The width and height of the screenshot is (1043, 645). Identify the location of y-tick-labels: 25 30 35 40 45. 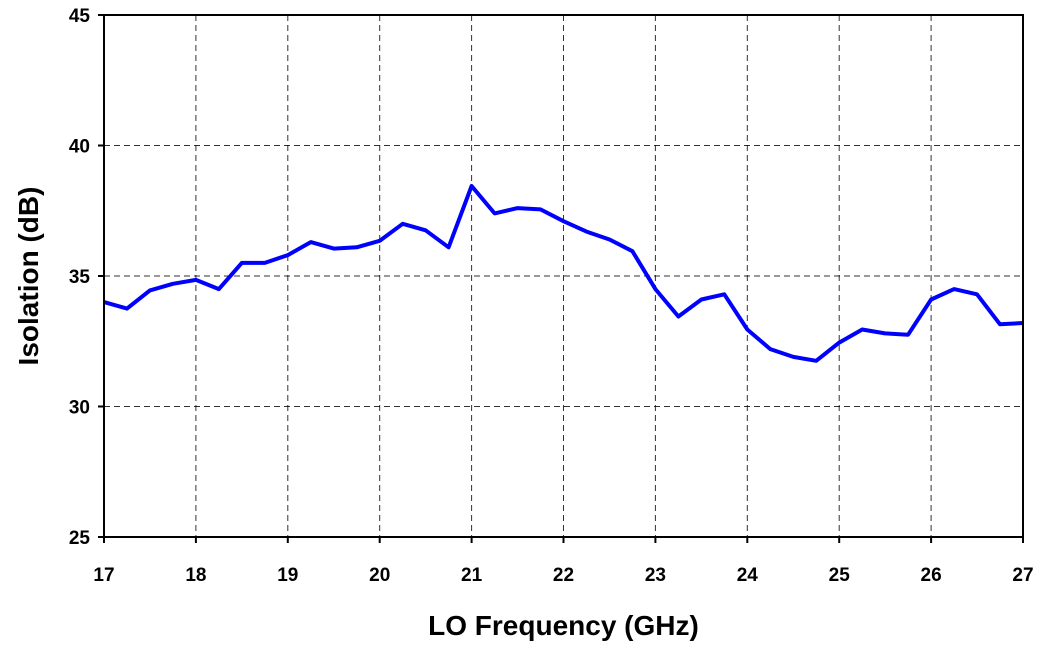
(86, 277).